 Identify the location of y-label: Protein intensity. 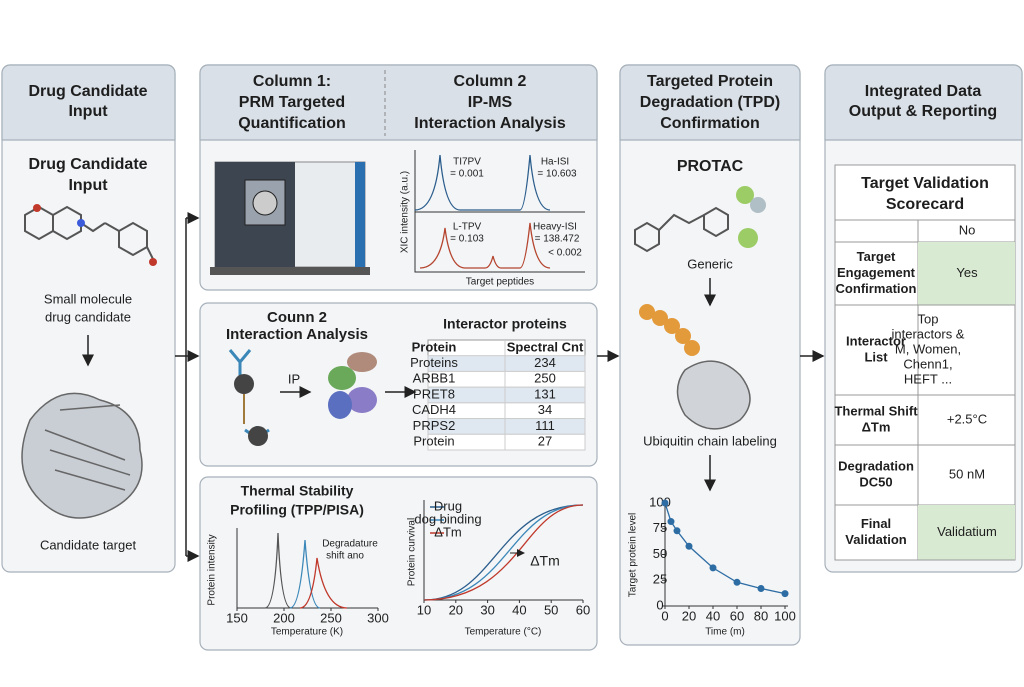
(212, 569).